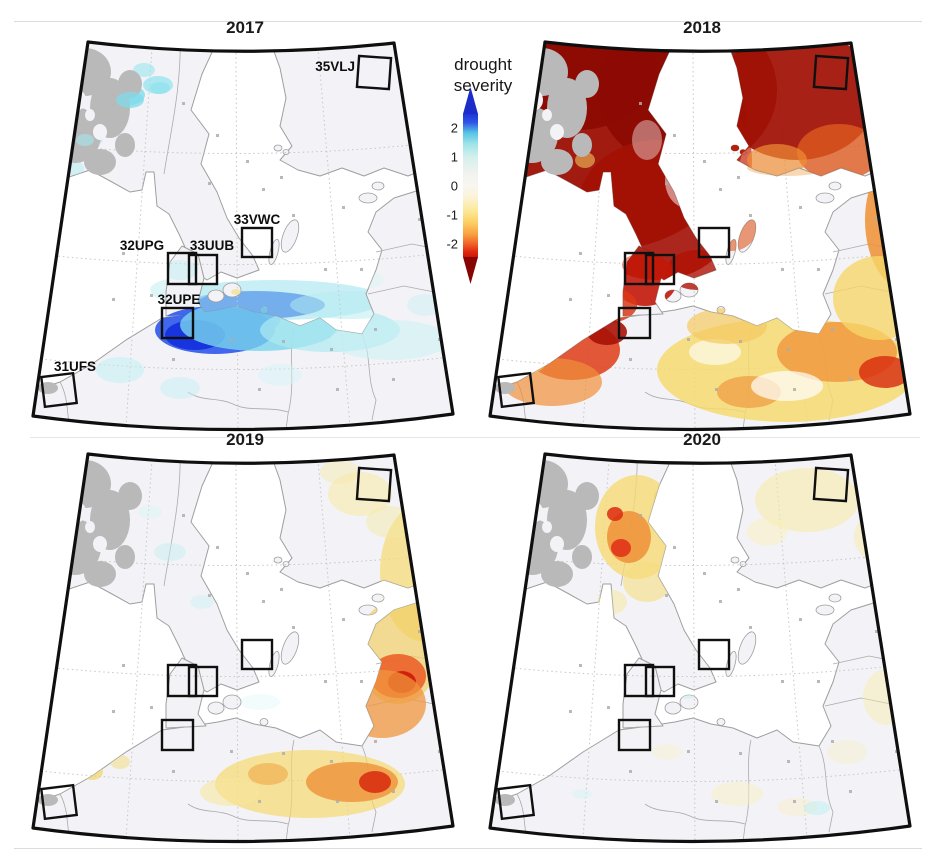 Image resolution: width=936 pixels, height=861 pixels. Describe the element at coordinates (470, 185) in the screenshot. I see `colorbar-gradient-bar` at that location.